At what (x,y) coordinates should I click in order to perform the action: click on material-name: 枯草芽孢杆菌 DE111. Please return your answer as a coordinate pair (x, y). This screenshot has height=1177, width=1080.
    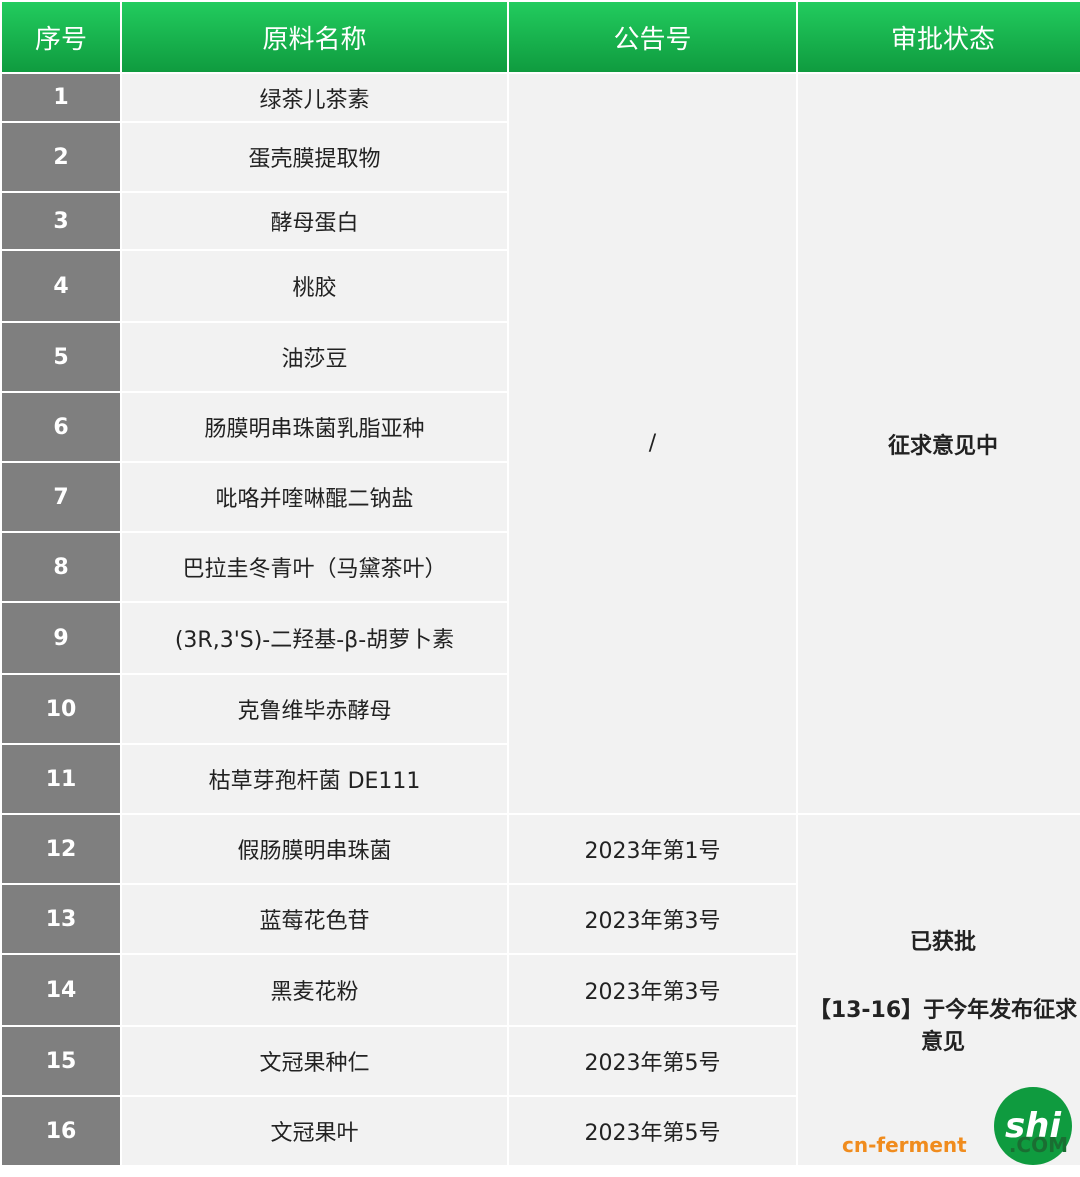
    Looking at the image, I should click on (314, 779).